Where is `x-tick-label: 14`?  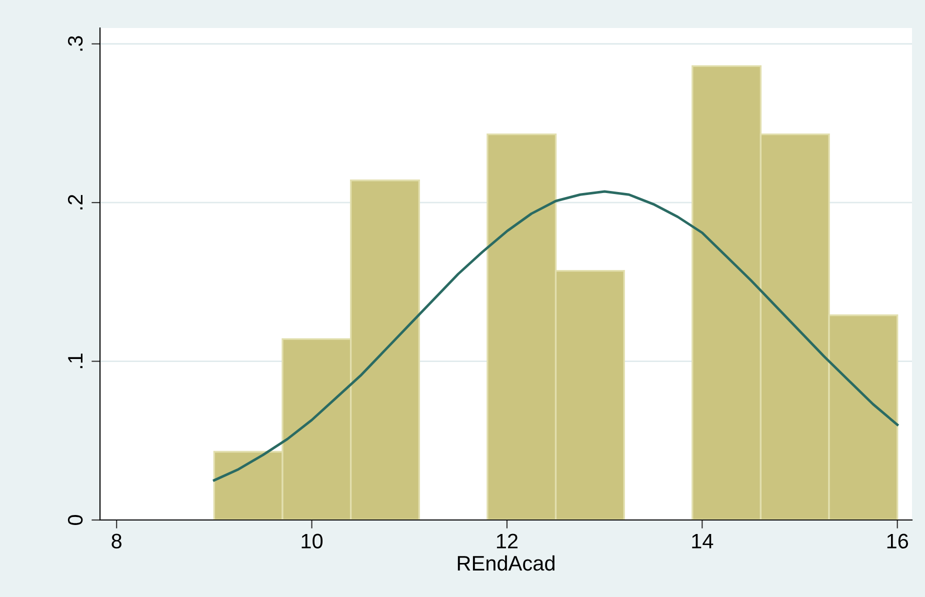
x-tick-label: 14 is located at coordinates (703, 541).